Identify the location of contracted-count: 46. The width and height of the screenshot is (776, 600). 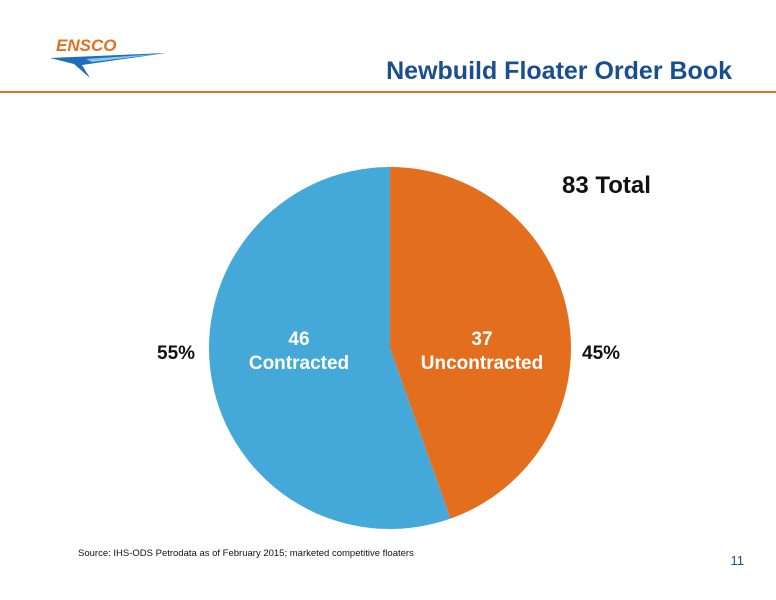
(298, 339).